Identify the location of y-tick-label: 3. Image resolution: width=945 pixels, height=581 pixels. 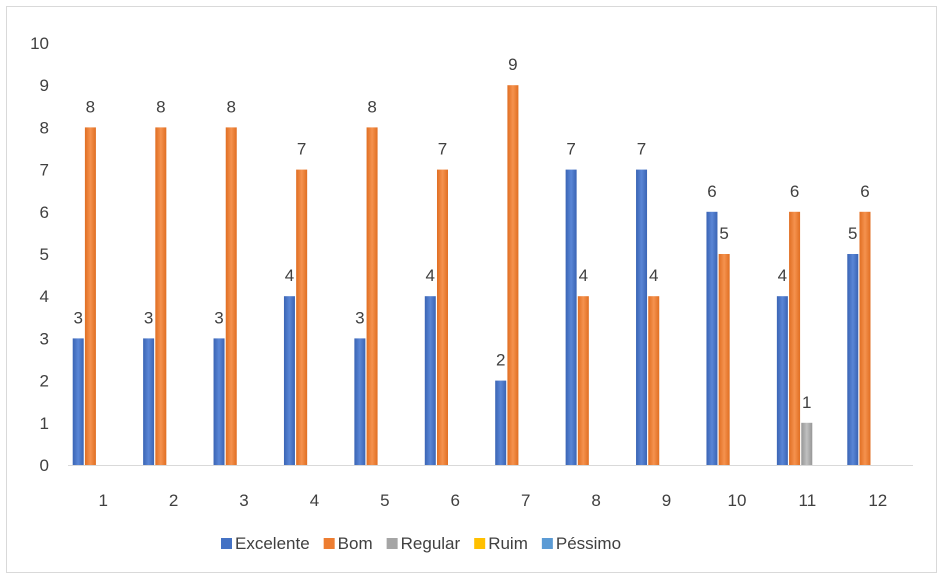
(44, 338).